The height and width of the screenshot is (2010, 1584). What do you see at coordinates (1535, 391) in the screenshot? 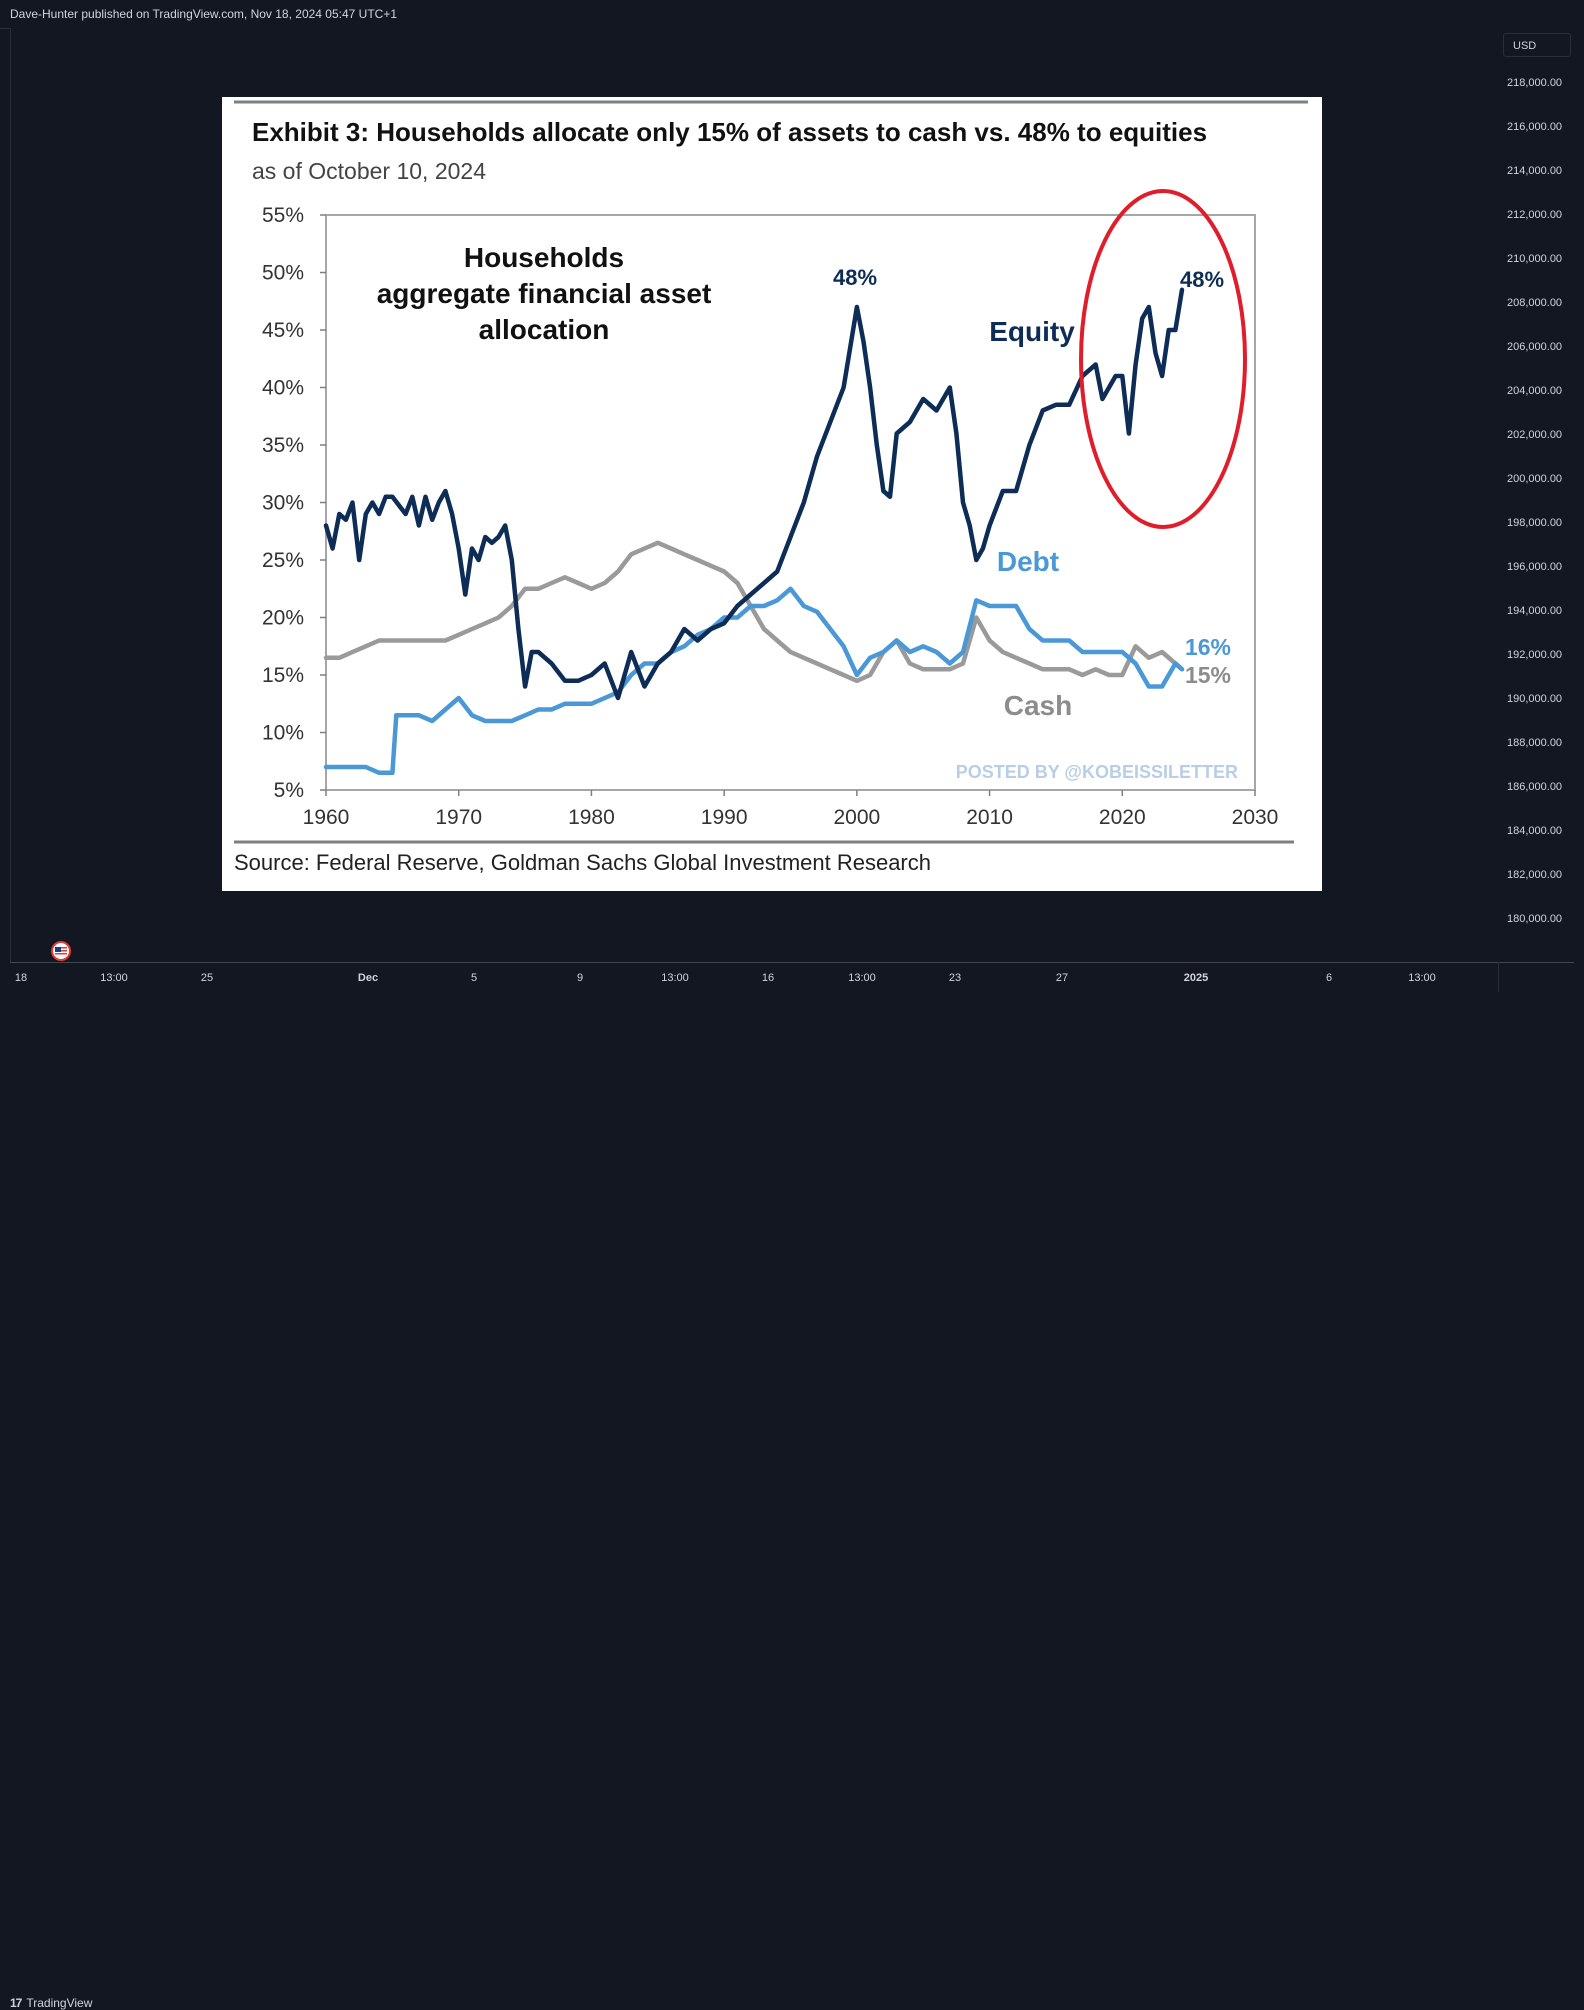
I see `price-label: 204,000.00` at bounding box center [1535, 391].